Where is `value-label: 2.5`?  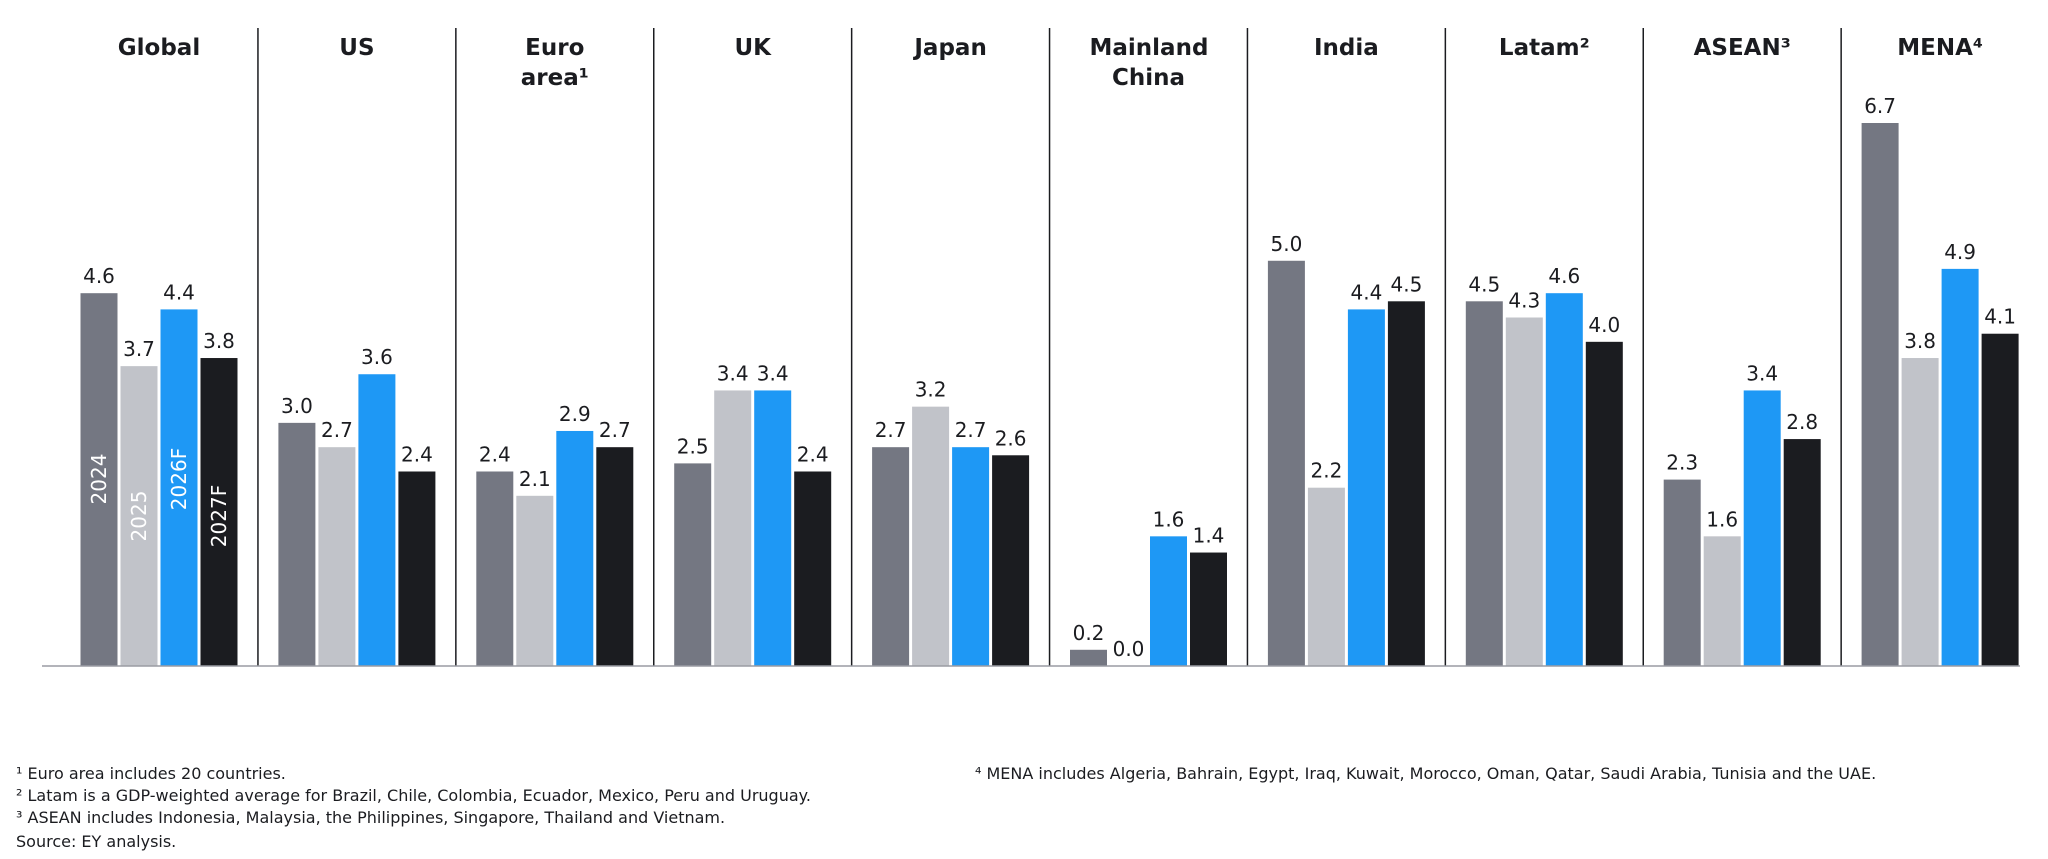
value-label: 2.5 is located at coordinates (693, 446).